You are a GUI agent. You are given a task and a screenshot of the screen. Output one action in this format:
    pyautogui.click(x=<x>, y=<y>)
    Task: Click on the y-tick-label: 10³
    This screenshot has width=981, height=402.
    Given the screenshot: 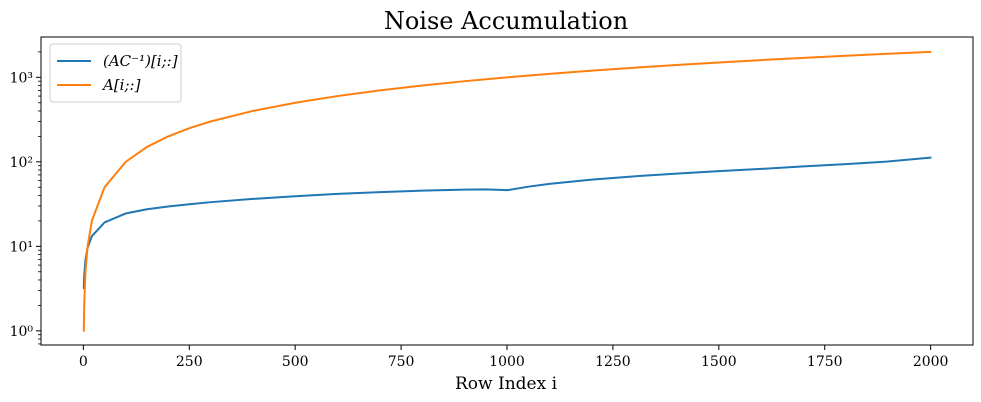 What is the action you would take?
    pyautogui.click(x=21, y=78)
    